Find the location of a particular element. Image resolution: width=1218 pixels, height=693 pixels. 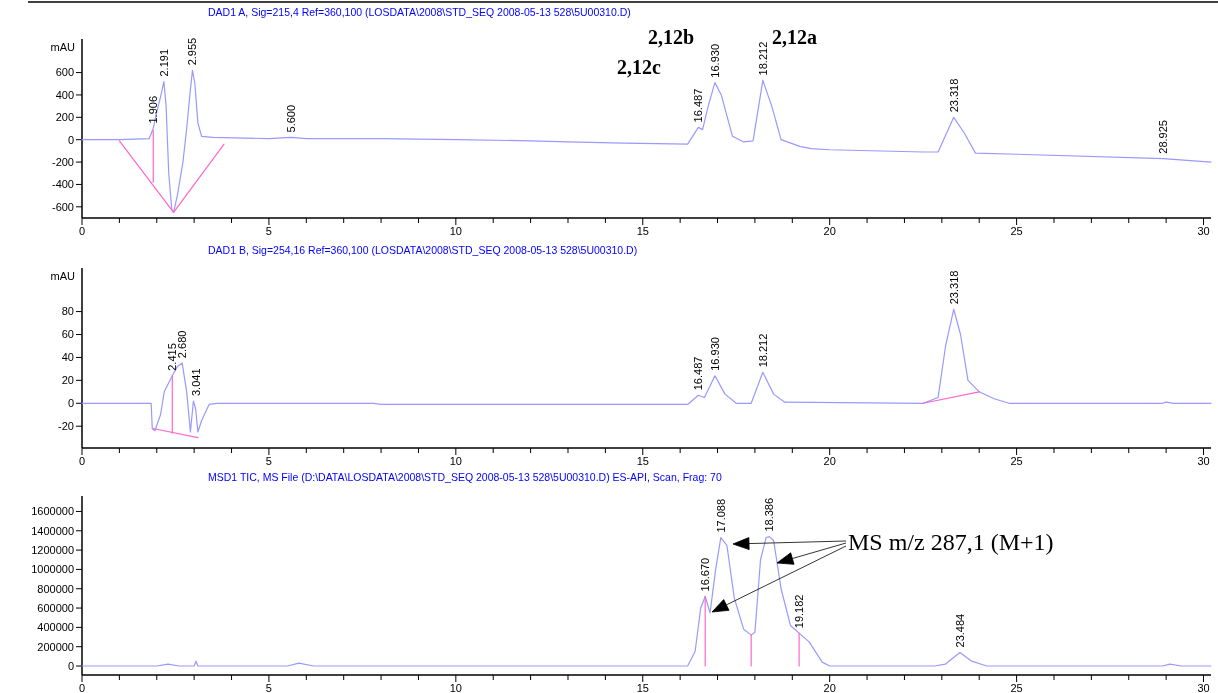

y-tick-label: -600 is located at coordinates (62, 206).